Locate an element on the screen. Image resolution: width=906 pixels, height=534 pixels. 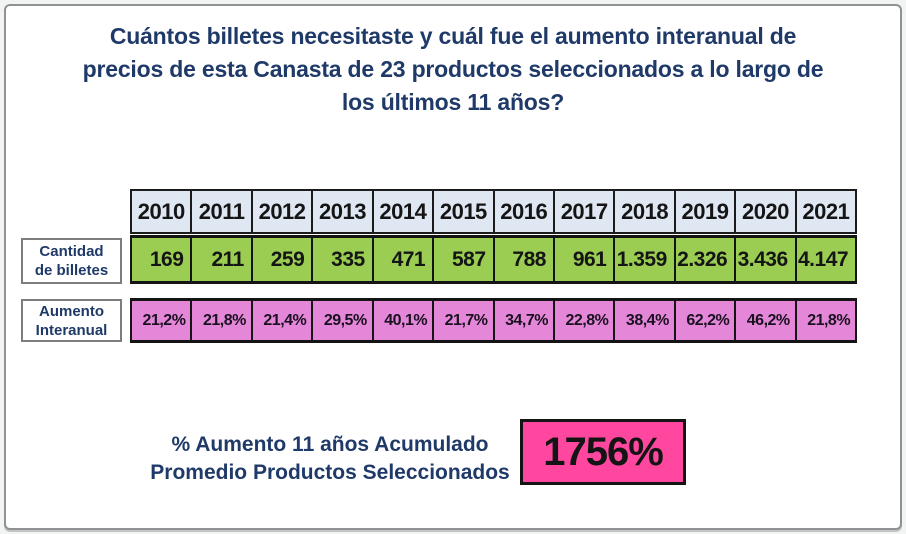
interanual-cell: 62,2% is located at coordinates (703, 320).